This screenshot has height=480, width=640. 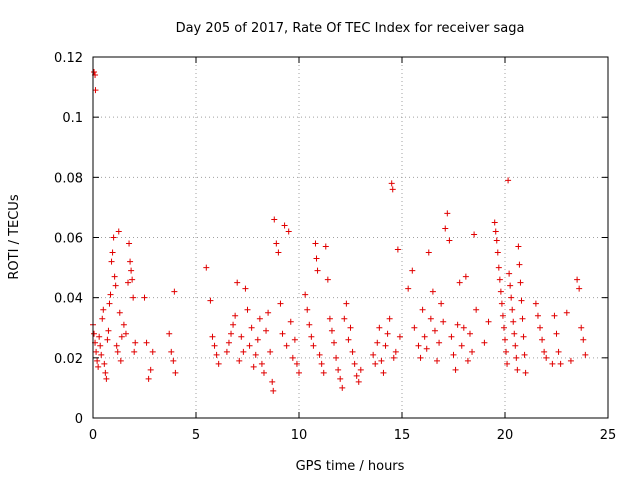 What do you see at coordinates (68, 239) in the screenshot?
I see `y-tick-label: 0.06` at bounding box center [68, 239].